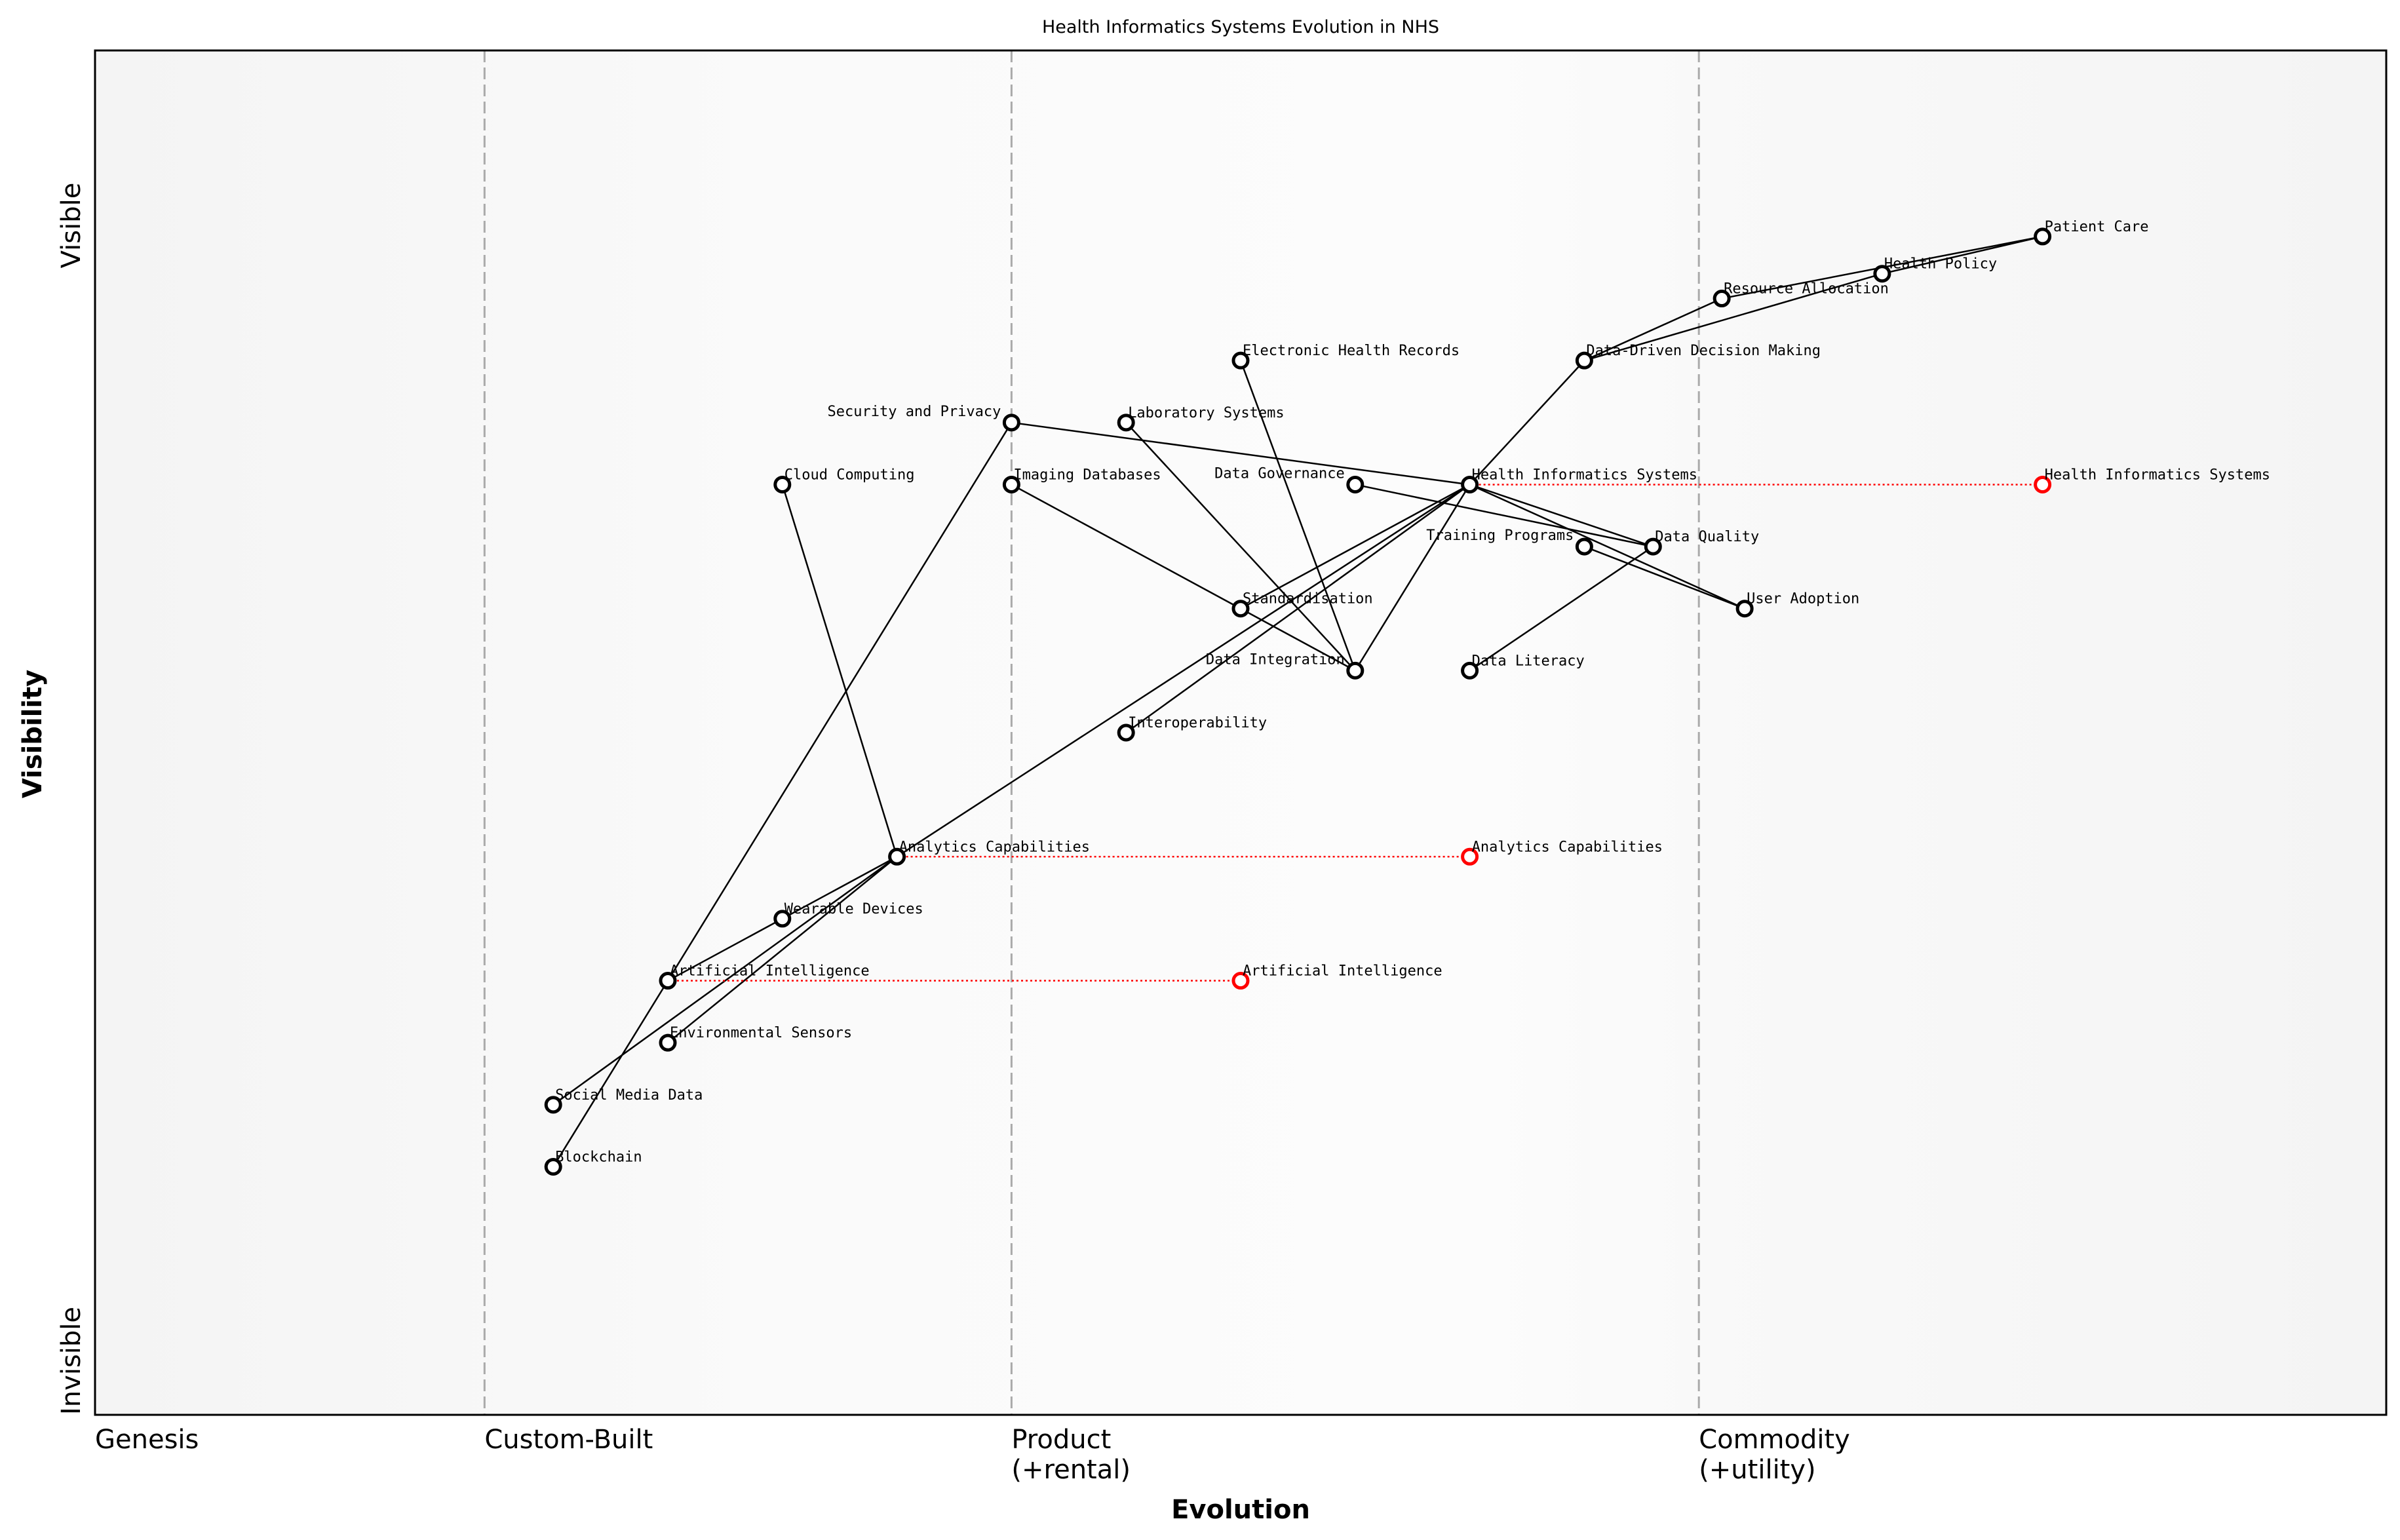  I want to click on link-electronic-health-records-to-data-integration, so click(1297, 515).